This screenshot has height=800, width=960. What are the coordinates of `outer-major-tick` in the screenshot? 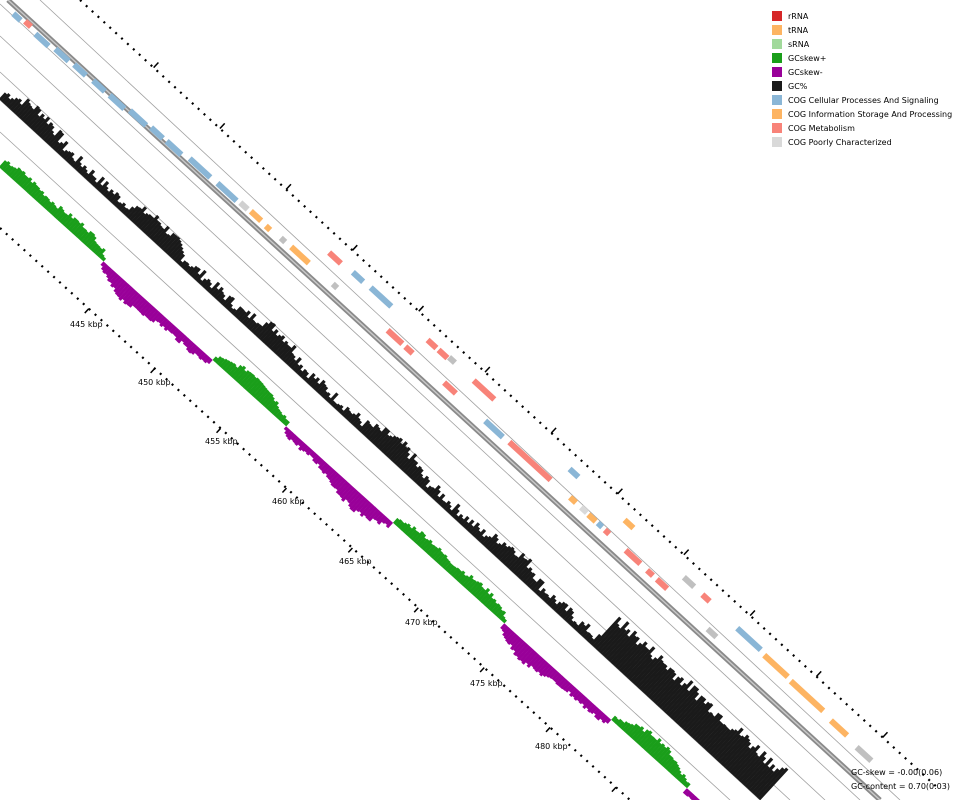 It's located at (354, 247).